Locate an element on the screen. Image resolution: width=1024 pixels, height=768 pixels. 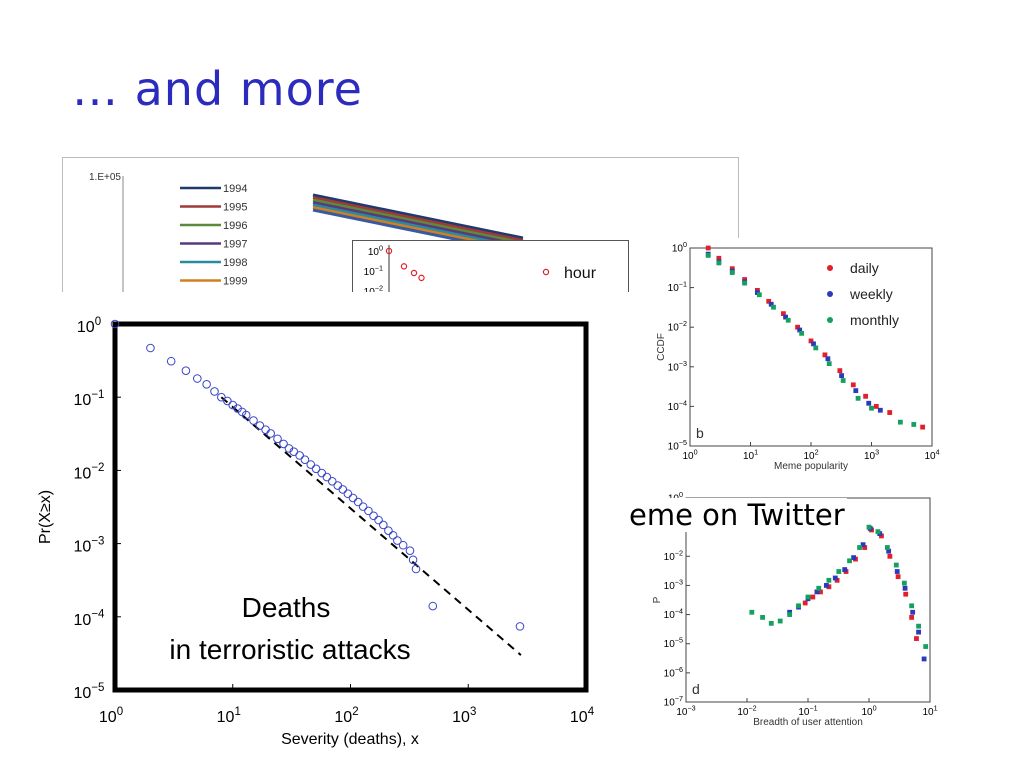
meme-ytick: 10⁰ is located at coordinates (679, 247).